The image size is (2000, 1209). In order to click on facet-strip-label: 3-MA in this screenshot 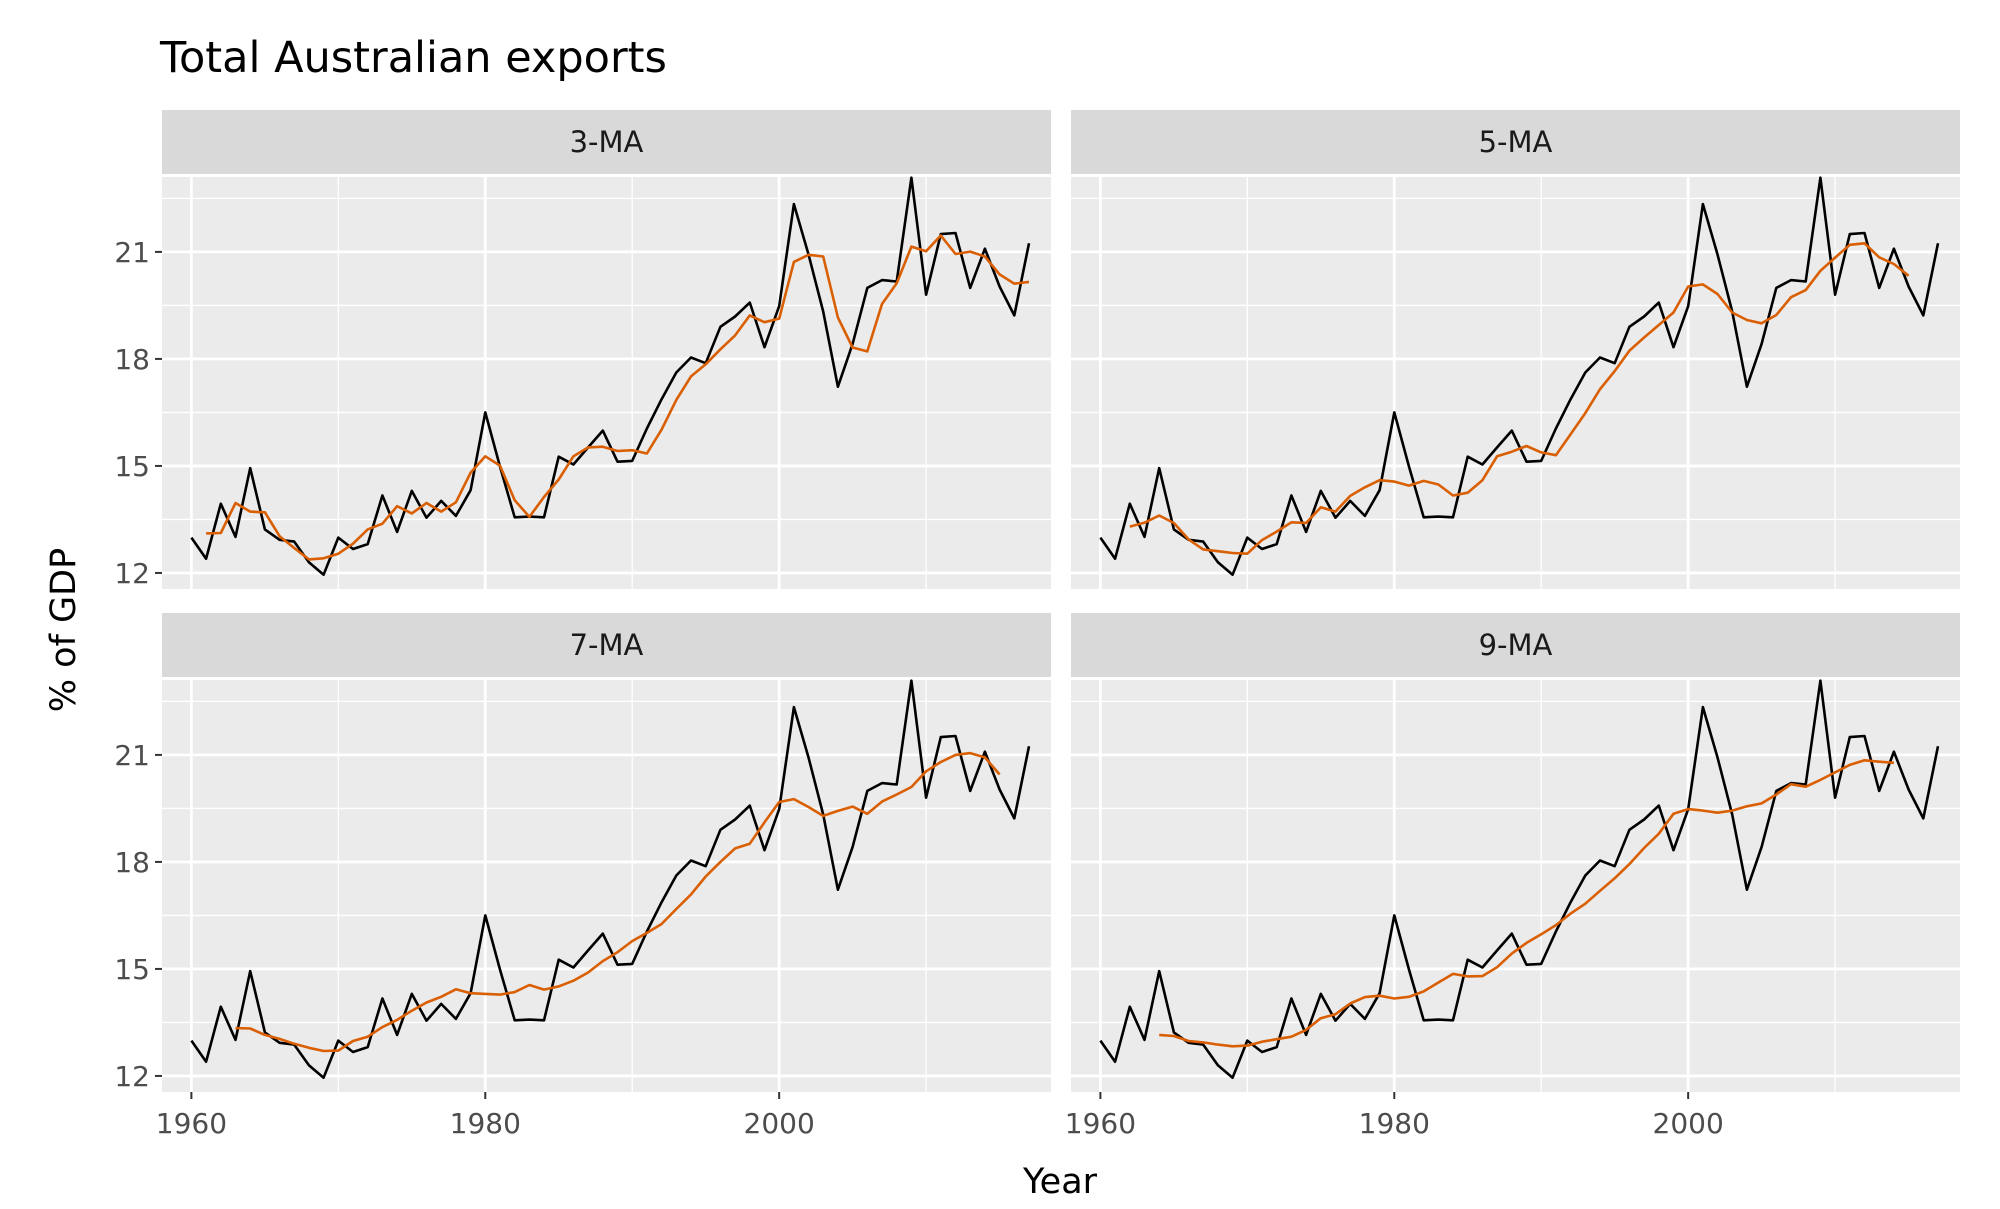, I will do `click(607, 142)`.